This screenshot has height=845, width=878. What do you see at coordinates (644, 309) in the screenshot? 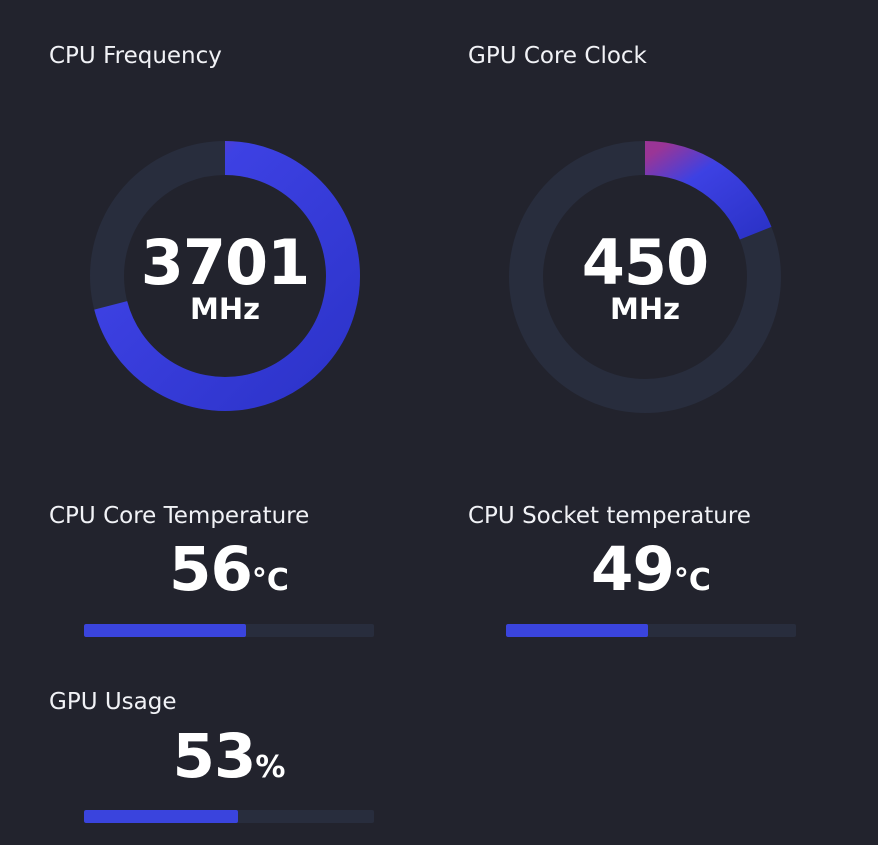
I see `gpu-core-clock-unit: MHz` at bounding box center [644, 309].